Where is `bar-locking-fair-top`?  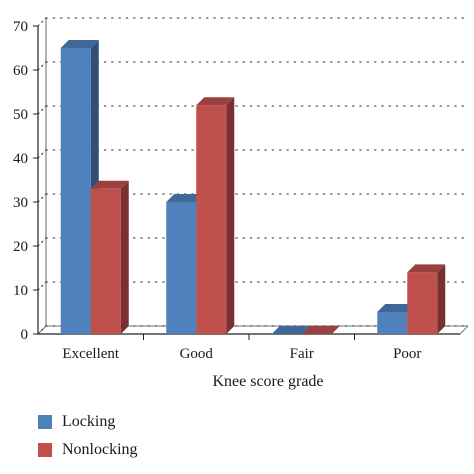 bar-locking-fair-top is located at coordinates (290, 330).